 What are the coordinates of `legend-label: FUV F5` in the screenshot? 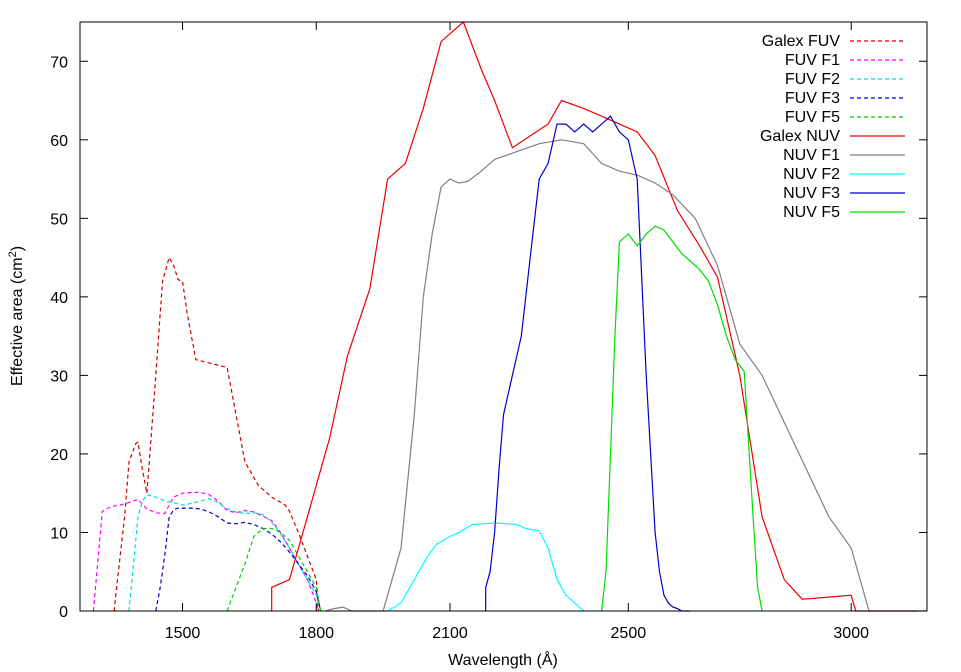 It's located at (812, 117).